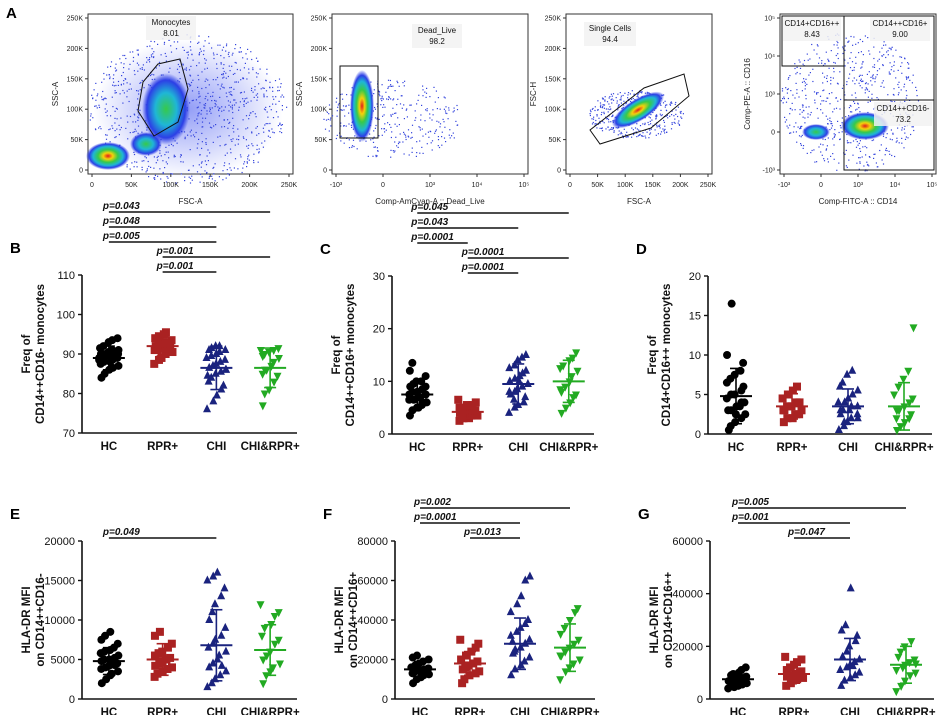 The image size is (940, 715). What do you see at coordinates (417, 448) in the screenshot?
I see `x-category-label: HC` at bounding box center [417, 448].